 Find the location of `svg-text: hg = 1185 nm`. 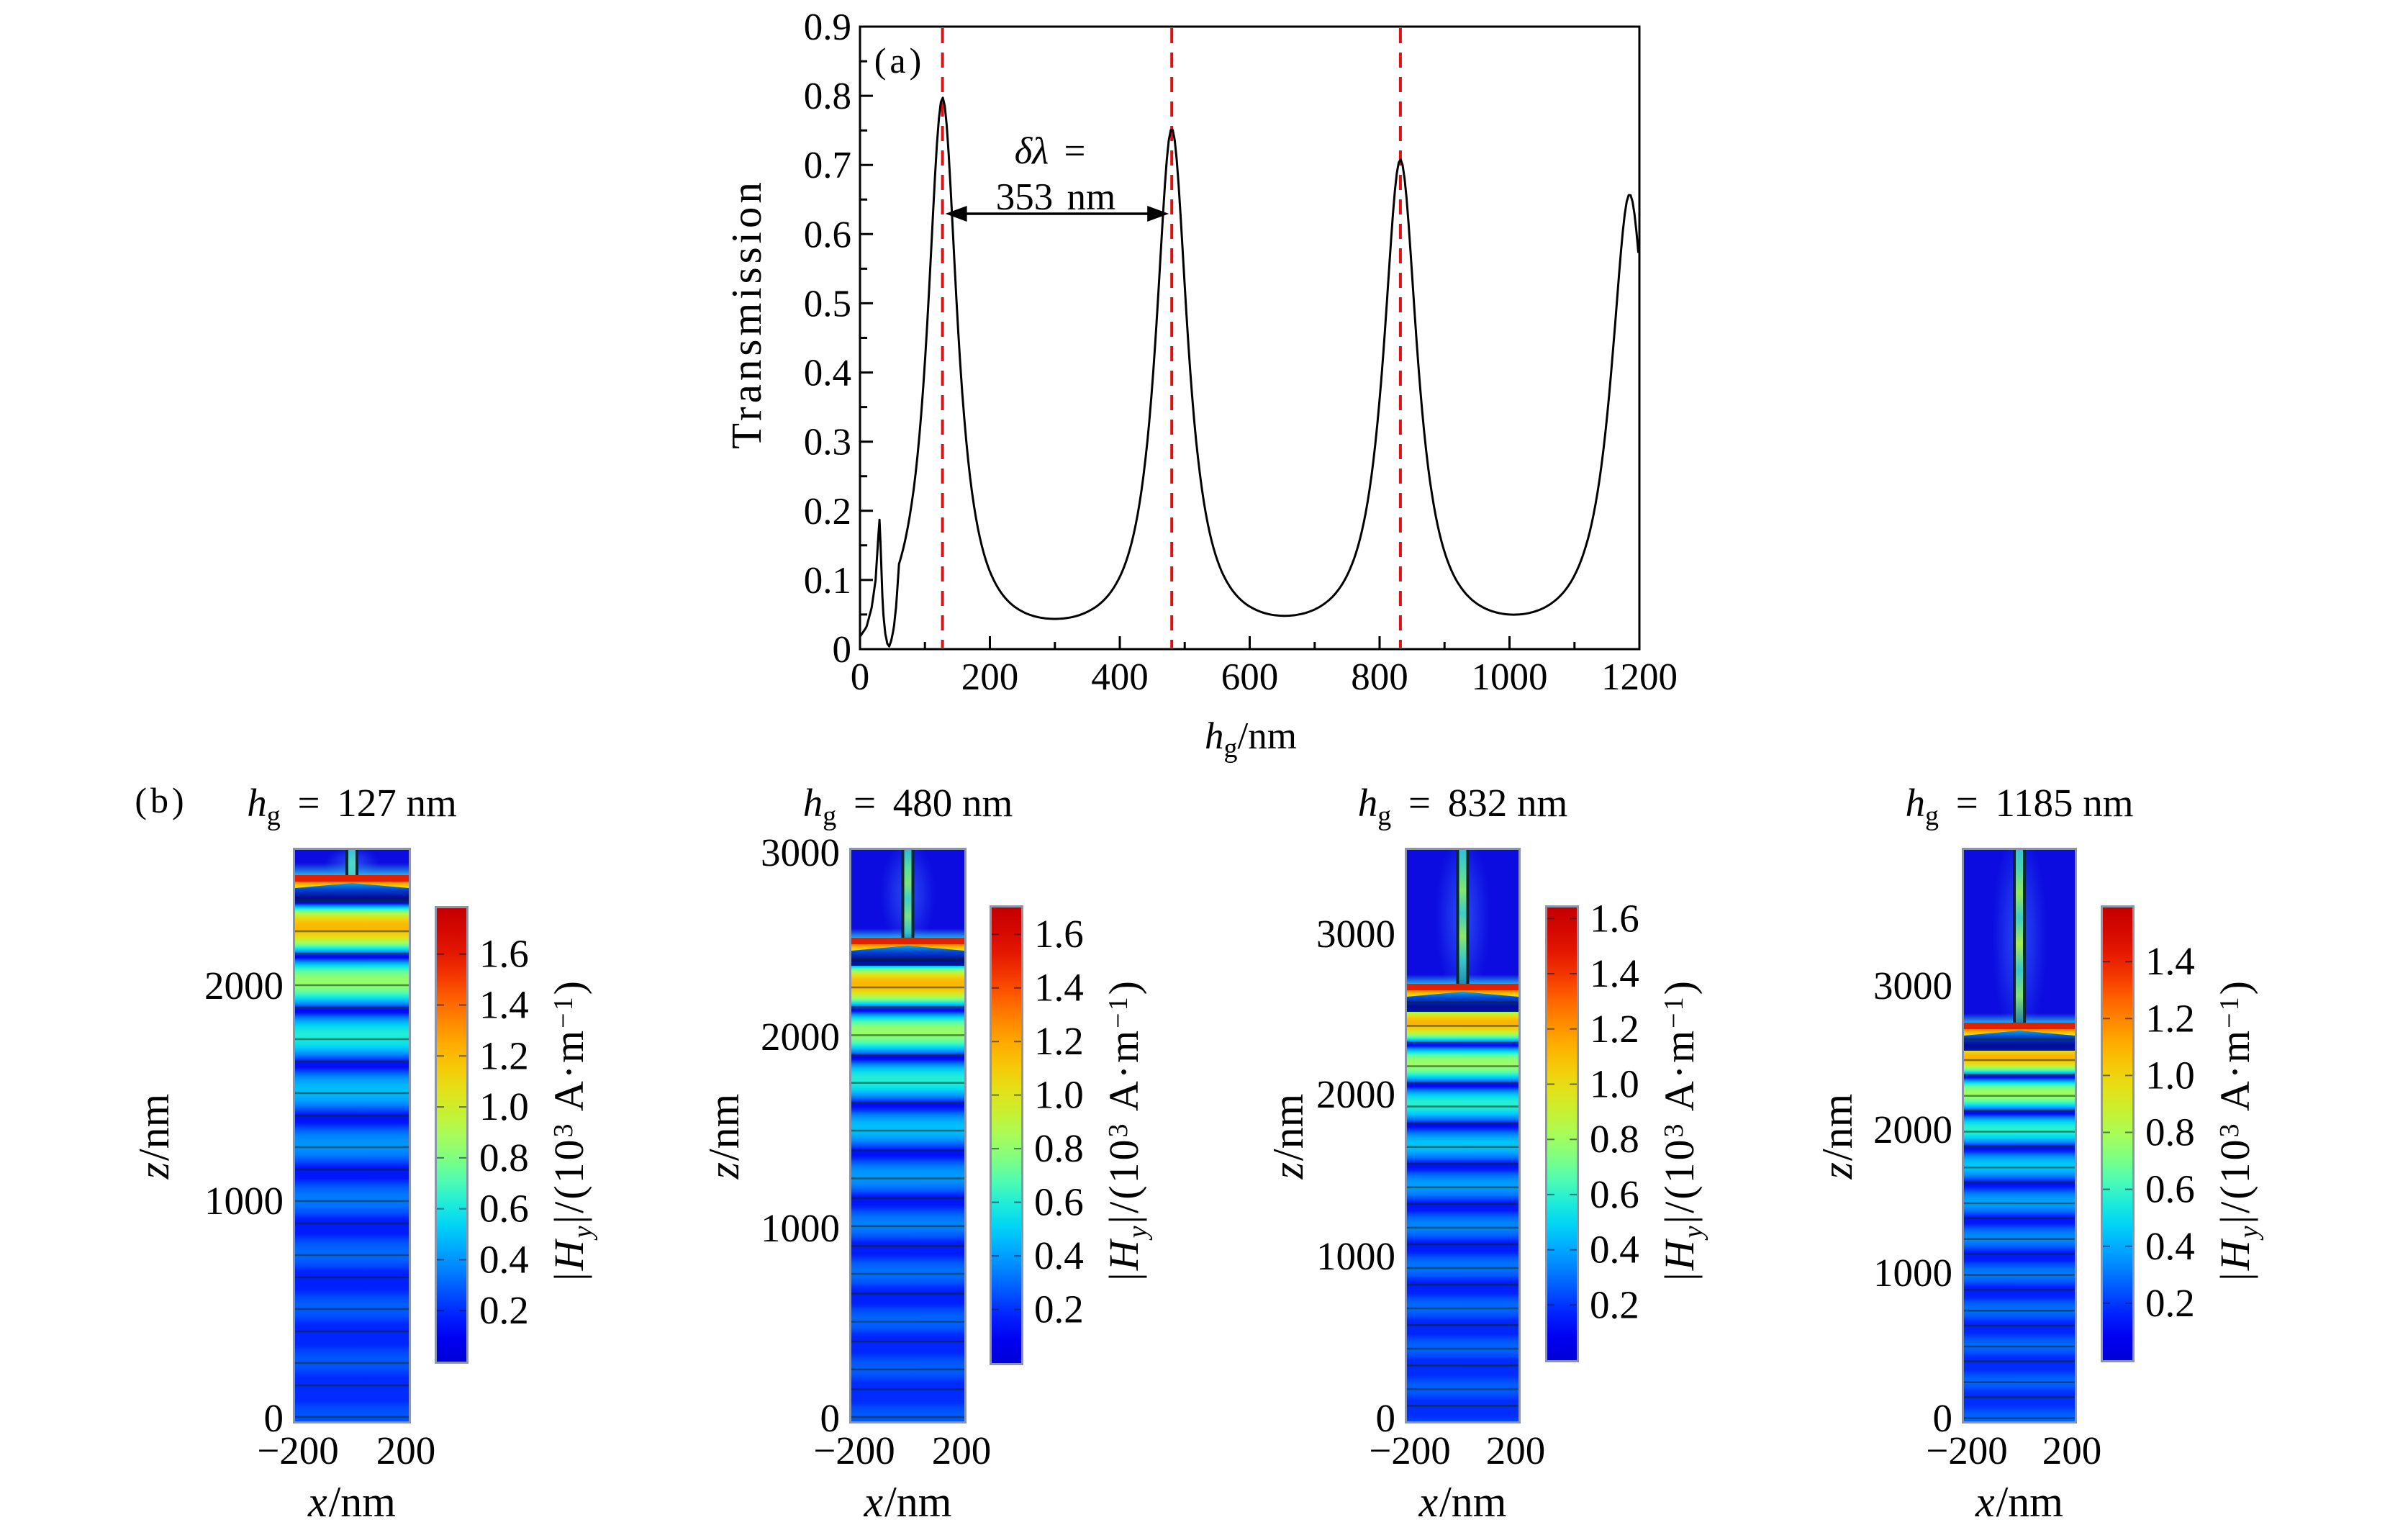

svg-text: hg = 1185 nm is located at coordinates (2019, 806).